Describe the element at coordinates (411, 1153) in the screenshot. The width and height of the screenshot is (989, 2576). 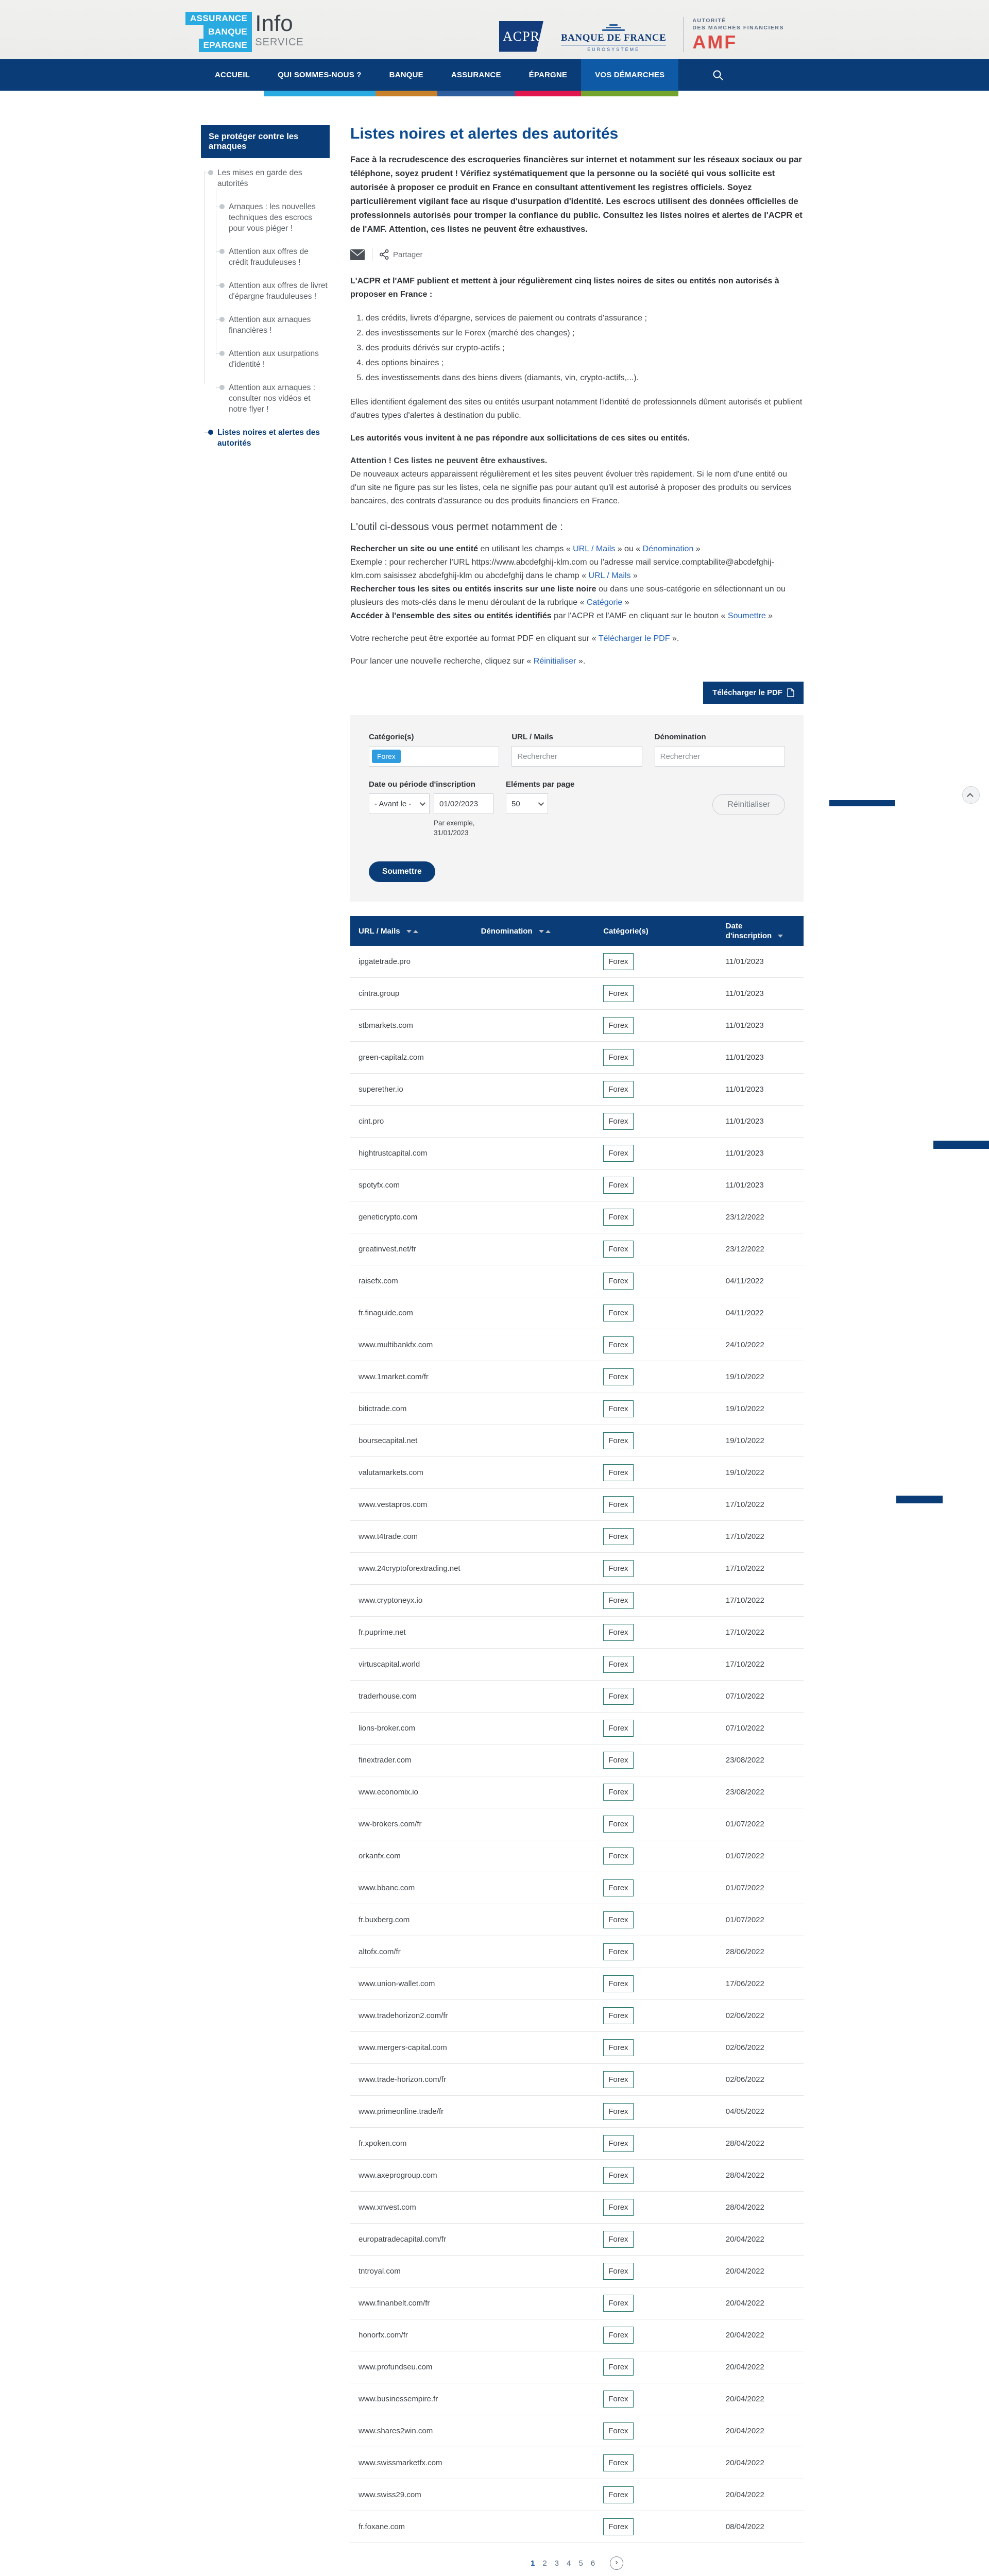
I see `cell-url: hightrustcapital.com` at that location.